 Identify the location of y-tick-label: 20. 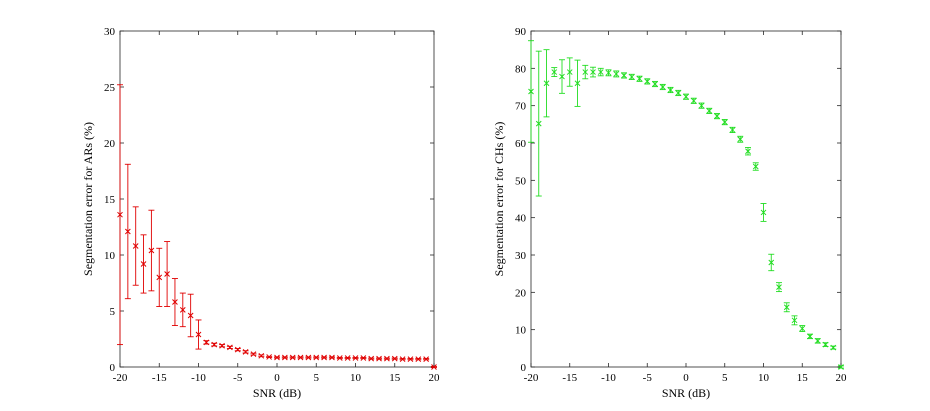
(110, 144).